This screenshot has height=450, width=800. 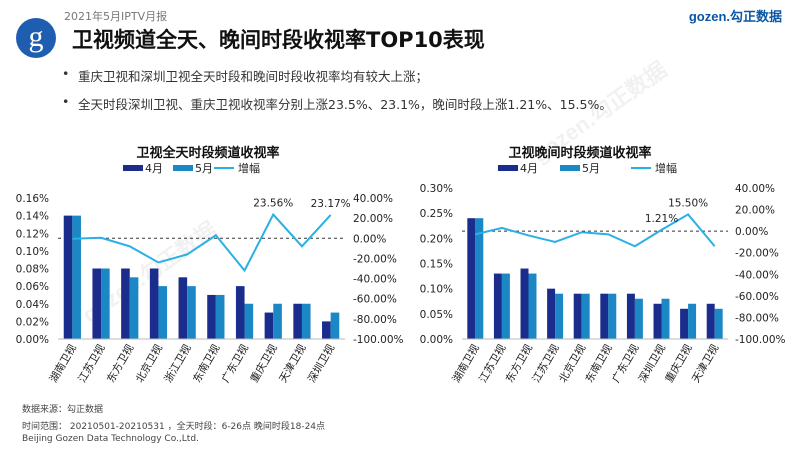 I want to click on data-label: 23.17%, so click(x=331, y=204).